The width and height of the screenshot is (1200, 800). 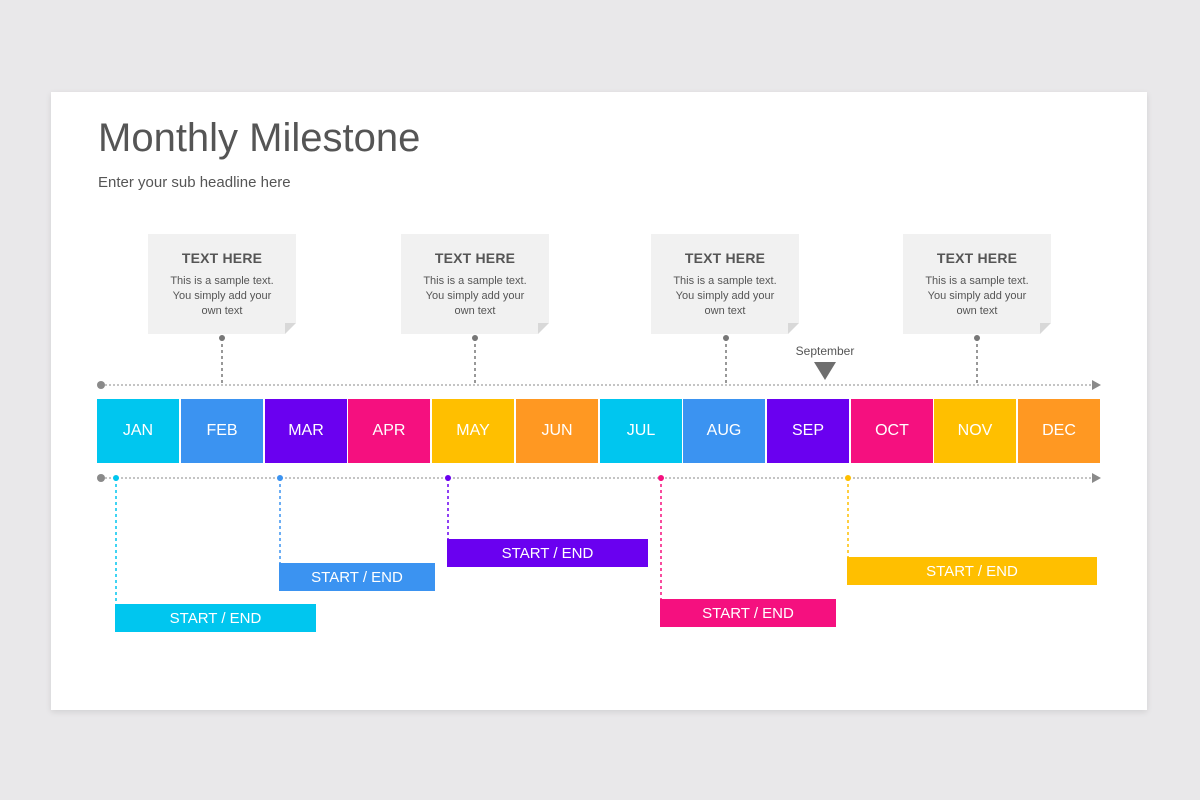 What do you see at coordinates (259, 138) in the screenshot?
I see `page-title: Monthly Milestone` at bounding box center [259, 138].